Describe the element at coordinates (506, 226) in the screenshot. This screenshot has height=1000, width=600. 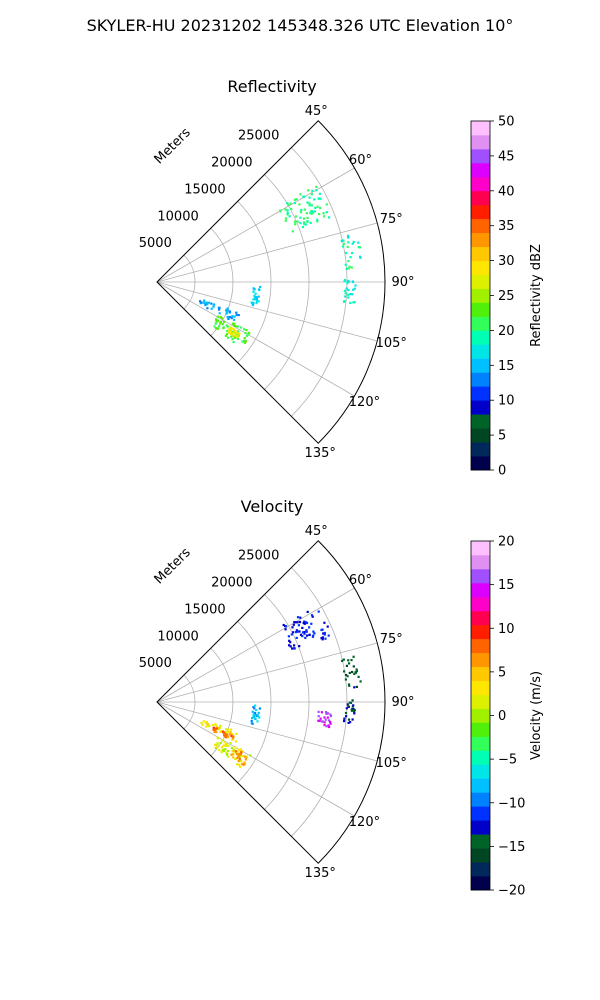
I see `colorbar-tick-label: 35` at that location.